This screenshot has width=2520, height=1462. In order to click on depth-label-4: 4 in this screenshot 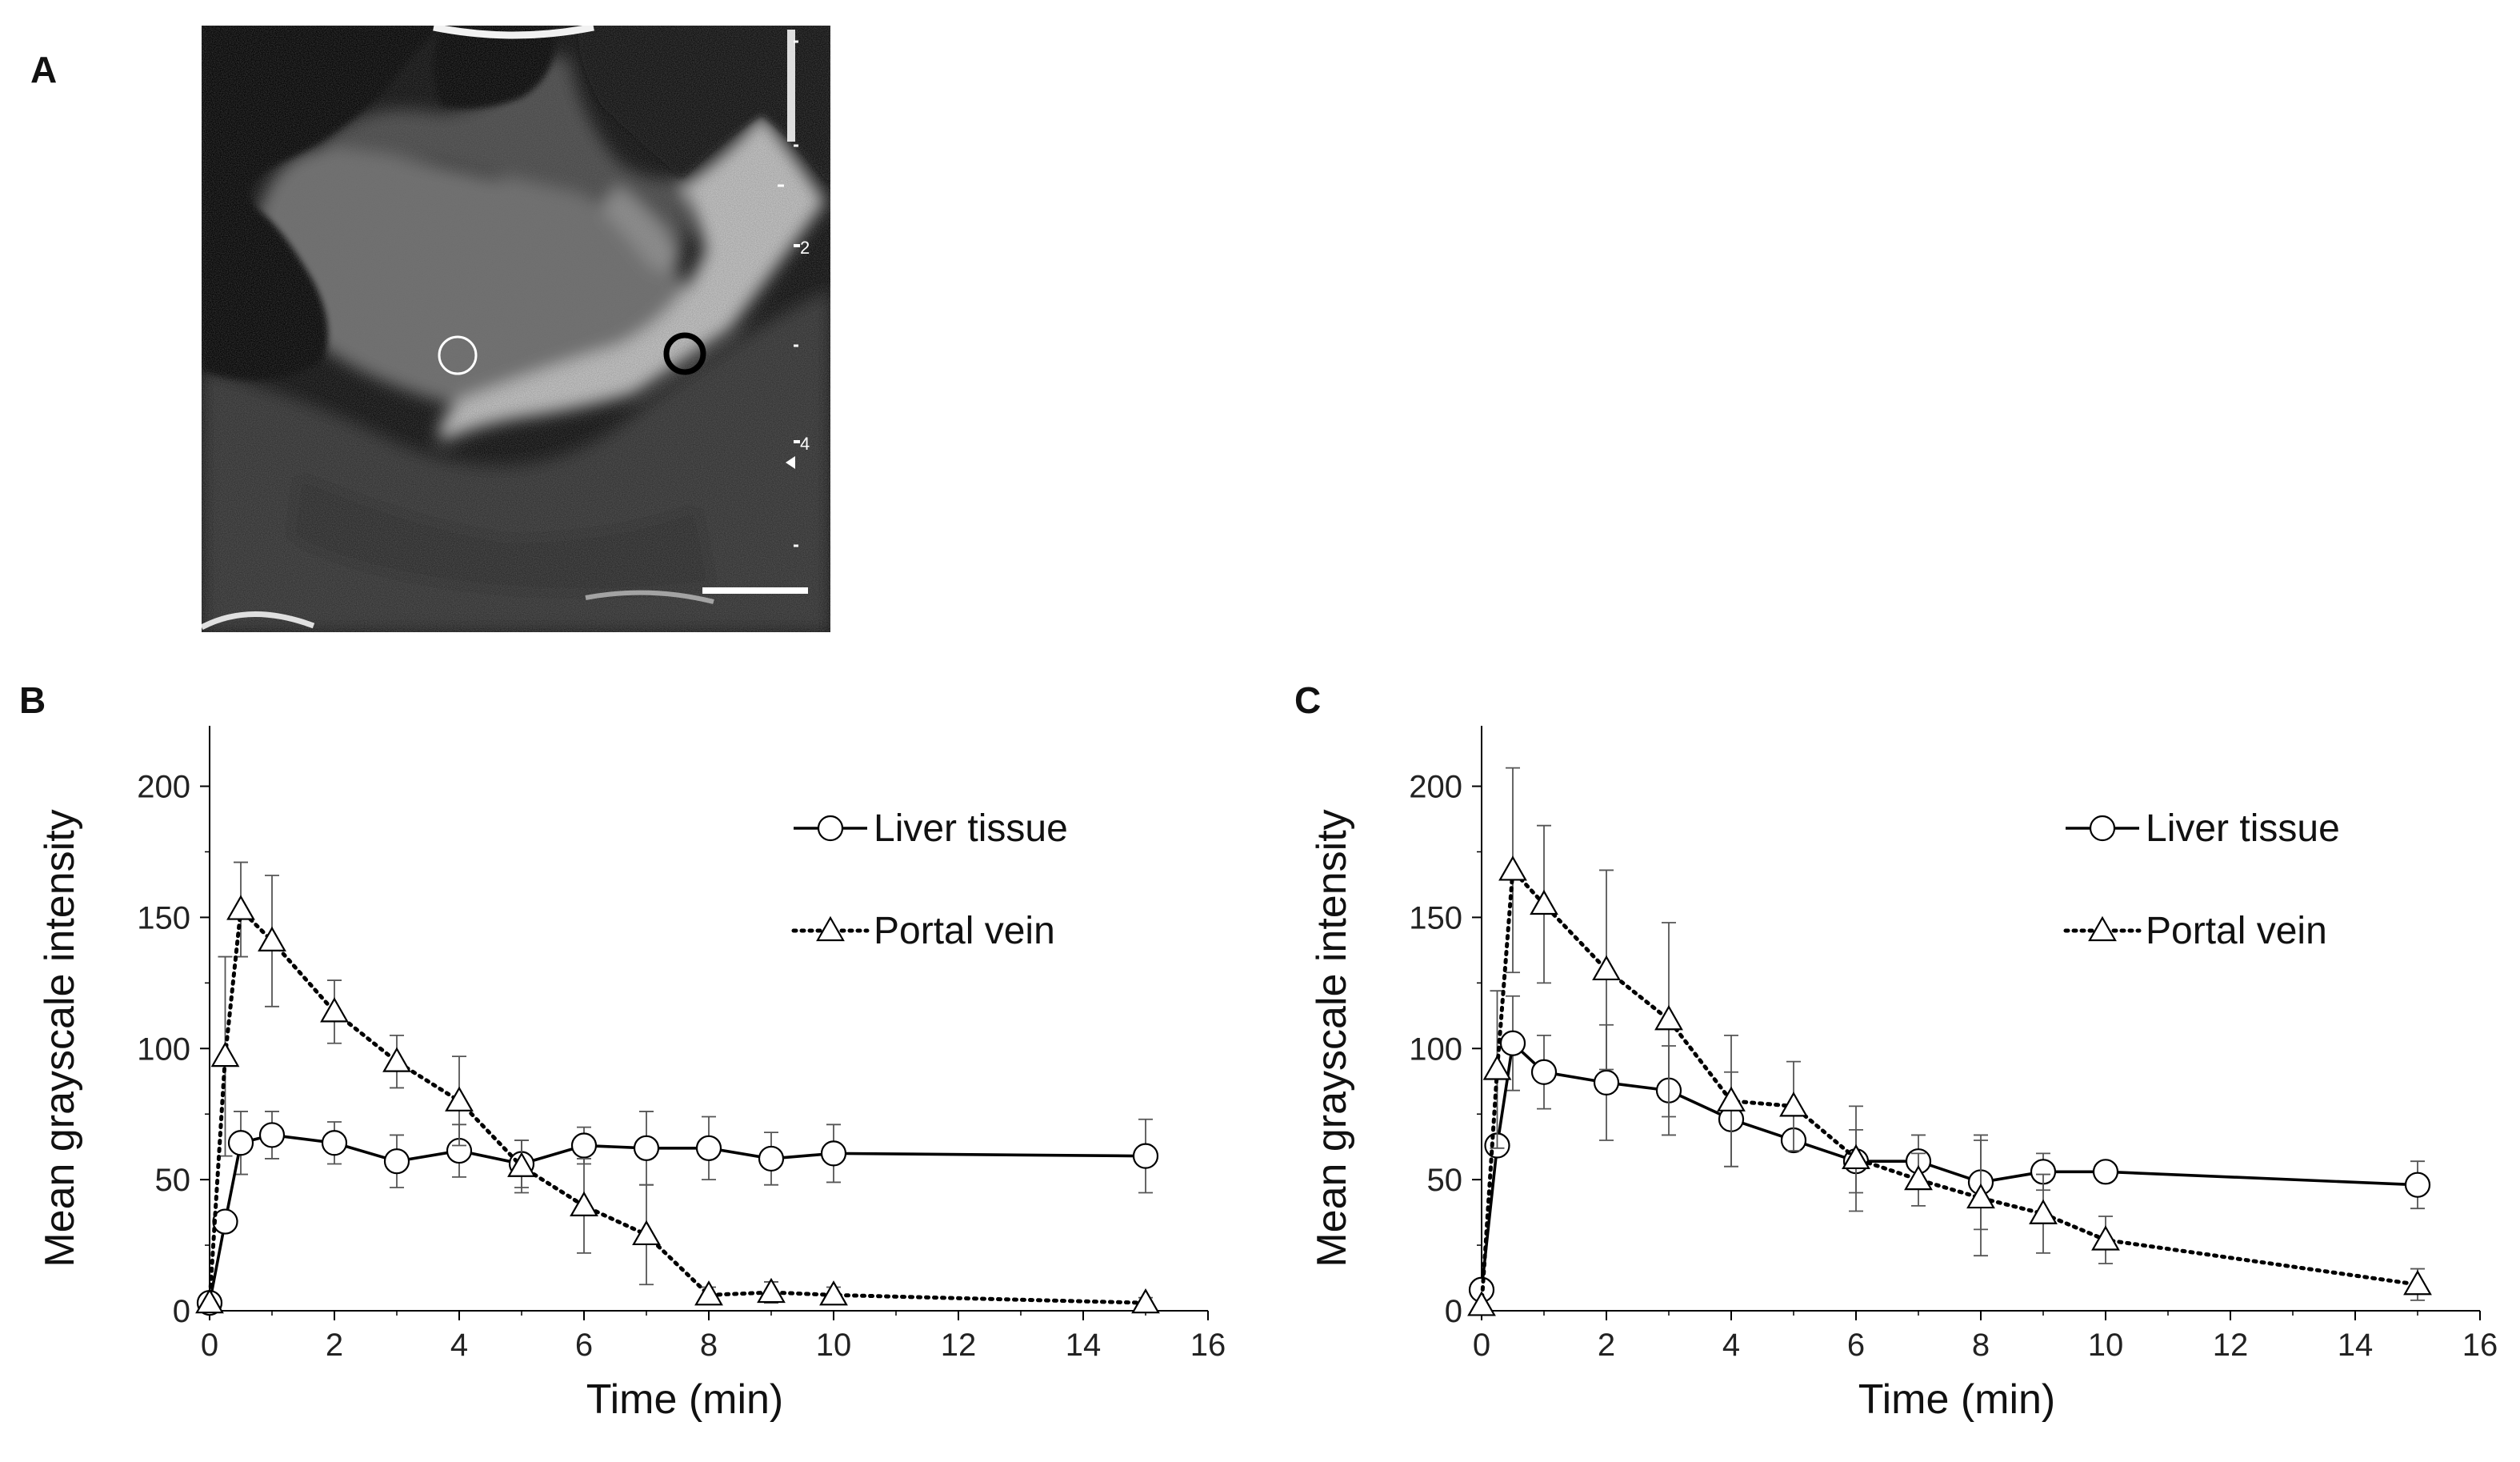, I will do `click(805, 444)`.